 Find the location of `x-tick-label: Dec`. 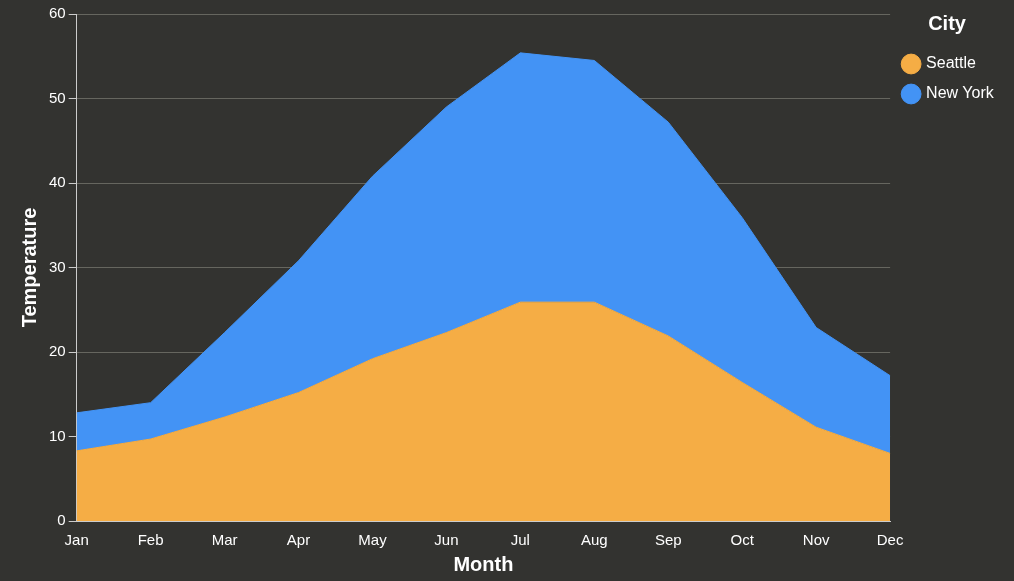

x-tick-label: Dec is located at coordinates (890, 540).